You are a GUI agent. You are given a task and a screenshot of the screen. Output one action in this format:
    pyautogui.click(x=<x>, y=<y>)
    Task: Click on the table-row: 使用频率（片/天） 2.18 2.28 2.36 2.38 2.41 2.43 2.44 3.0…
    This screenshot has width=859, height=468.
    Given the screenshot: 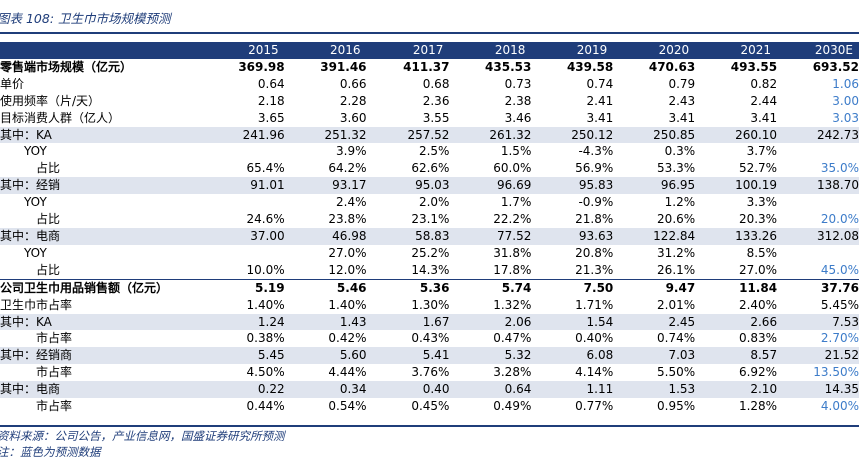 What is the action you would take?
    pyautogui.click(x=429, y=101)
    